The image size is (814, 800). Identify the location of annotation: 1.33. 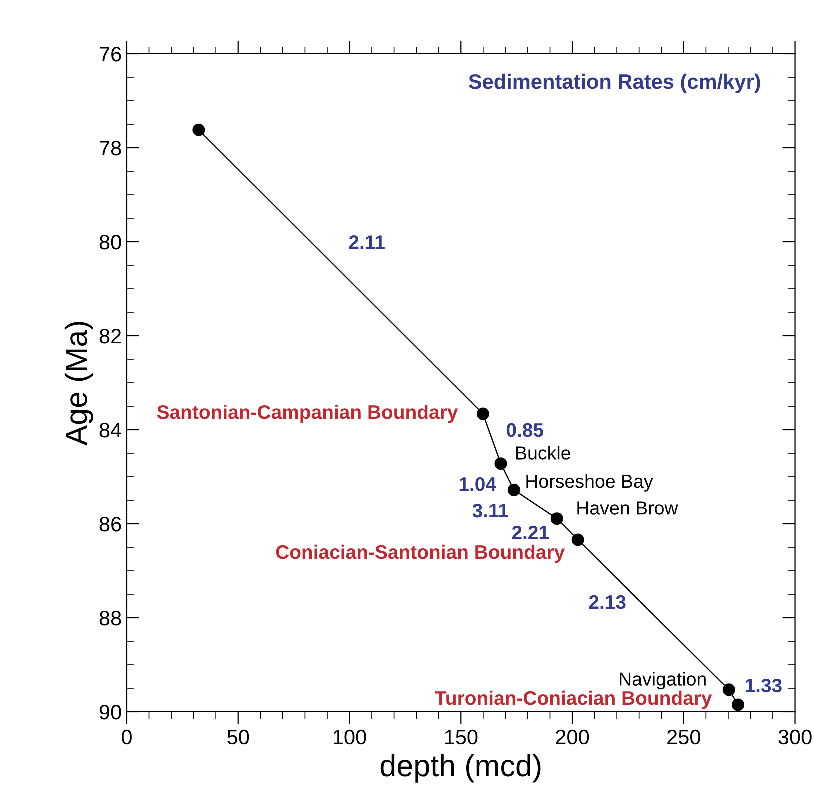
(764, 685).